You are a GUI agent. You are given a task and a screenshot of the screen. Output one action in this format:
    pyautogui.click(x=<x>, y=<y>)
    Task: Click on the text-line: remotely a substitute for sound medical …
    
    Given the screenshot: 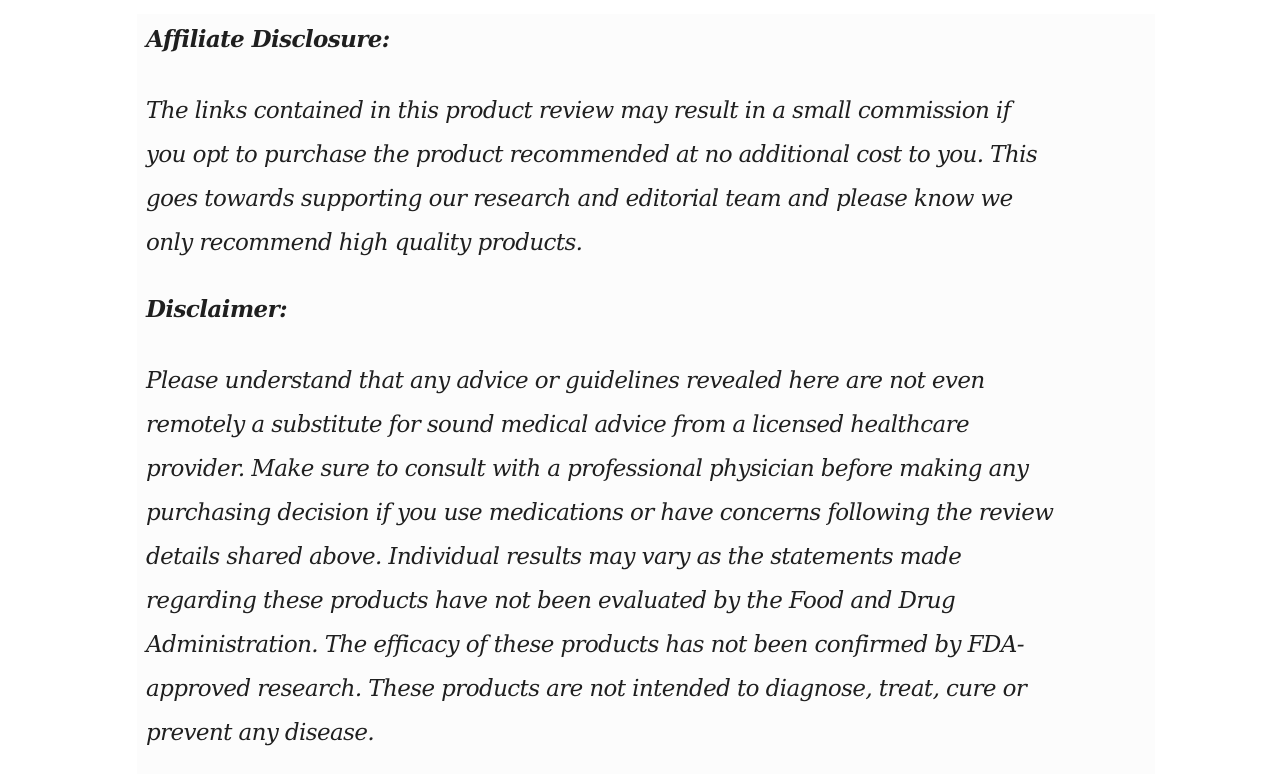 What is the action you would take?
    pyautogui.click(x=558, y=425)
    